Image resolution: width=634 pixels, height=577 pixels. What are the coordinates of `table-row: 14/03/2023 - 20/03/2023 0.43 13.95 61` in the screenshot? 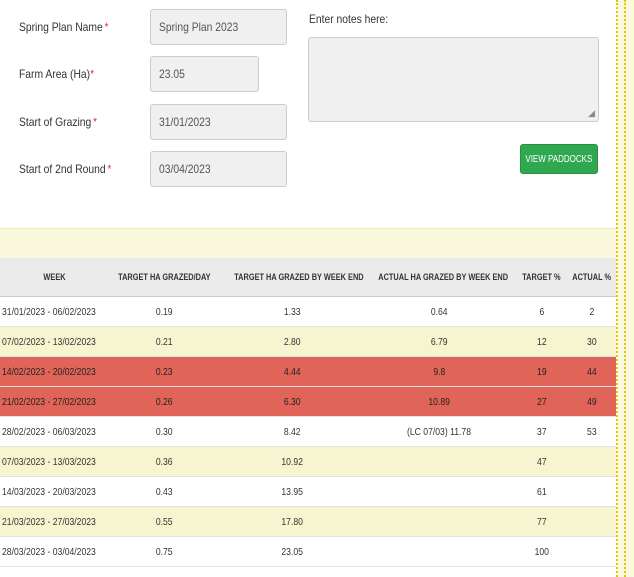 It's located at (308, 491).